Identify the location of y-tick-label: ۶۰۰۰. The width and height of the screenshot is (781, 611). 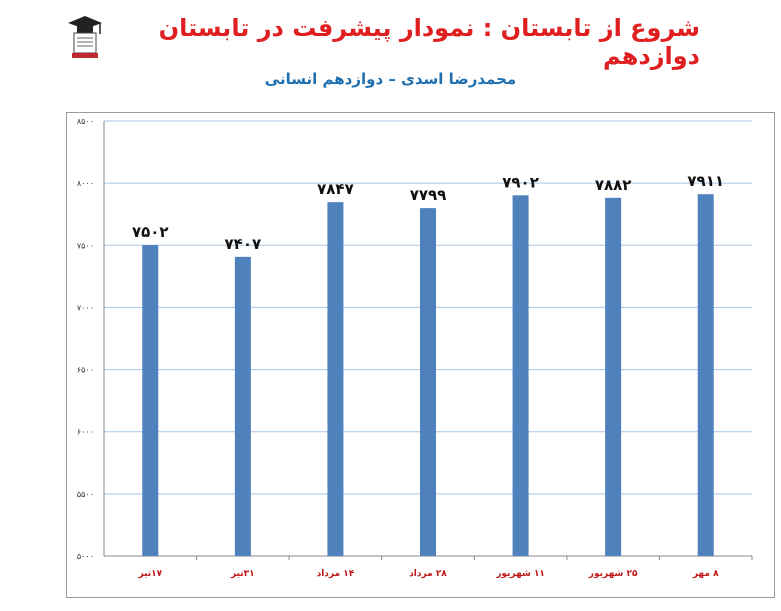
(85, 432).